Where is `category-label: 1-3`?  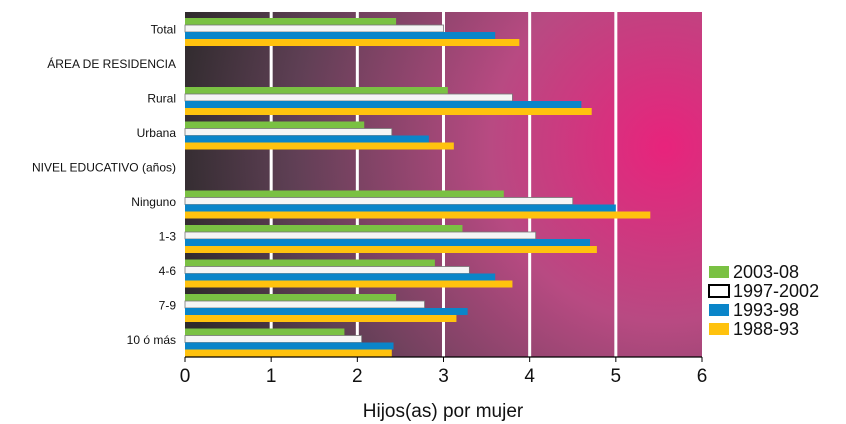
category-label: 1-3 is located at coordinates (168, 236).